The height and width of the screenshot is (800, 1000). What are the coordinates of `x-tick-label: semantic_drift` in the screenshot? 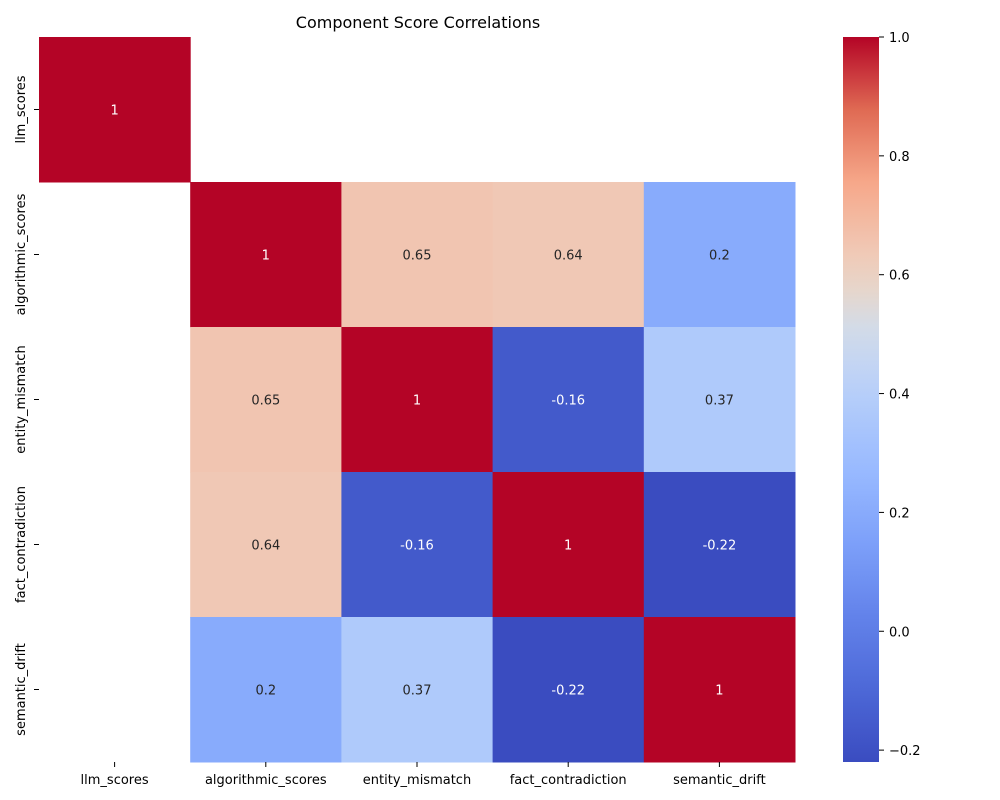 It's located at (719, 780).